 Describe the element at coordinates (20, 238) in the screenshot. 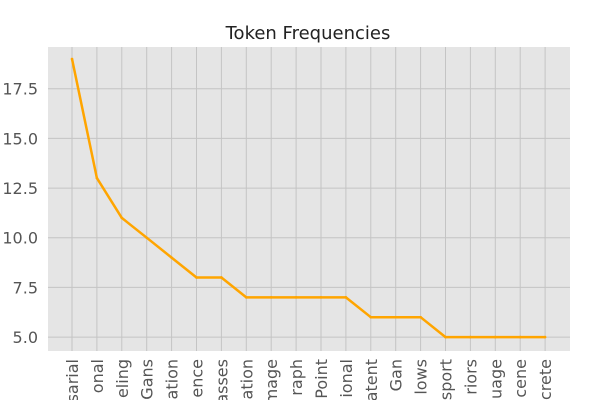

I see `y-tick-label: 10.0` at that location.